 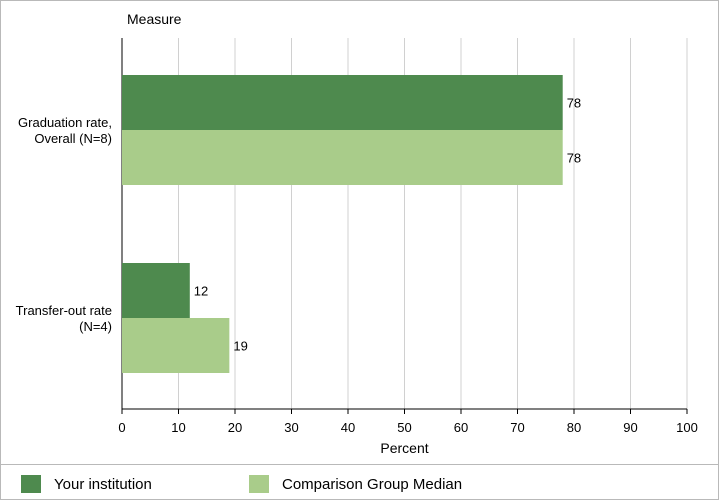 I want to click on x-tick-label-30: 30, so click(x=291, y=427).